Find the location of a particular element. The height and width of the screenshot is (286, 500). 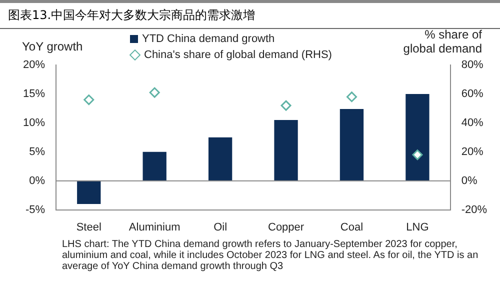

legend-label: YTD China demand growth is located at coordinates (208, 39).